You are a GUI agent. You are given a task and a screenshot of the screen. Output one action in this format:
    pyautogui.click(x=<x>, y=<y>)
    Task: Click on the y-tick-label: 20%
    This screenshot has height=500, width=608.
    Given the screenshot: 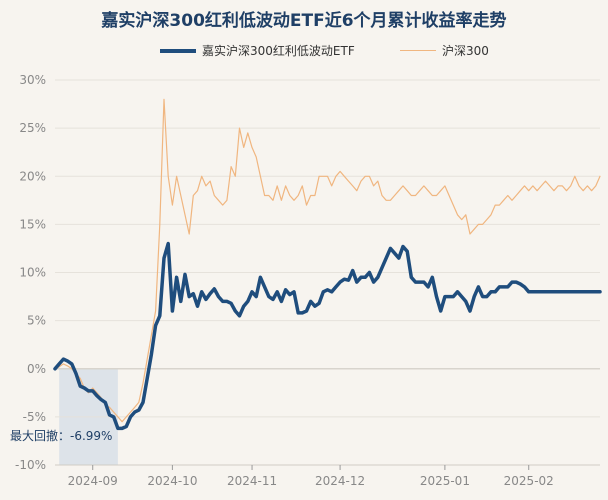 What is the action you would take?
    pyautogui.click(x=32, y=176)
    